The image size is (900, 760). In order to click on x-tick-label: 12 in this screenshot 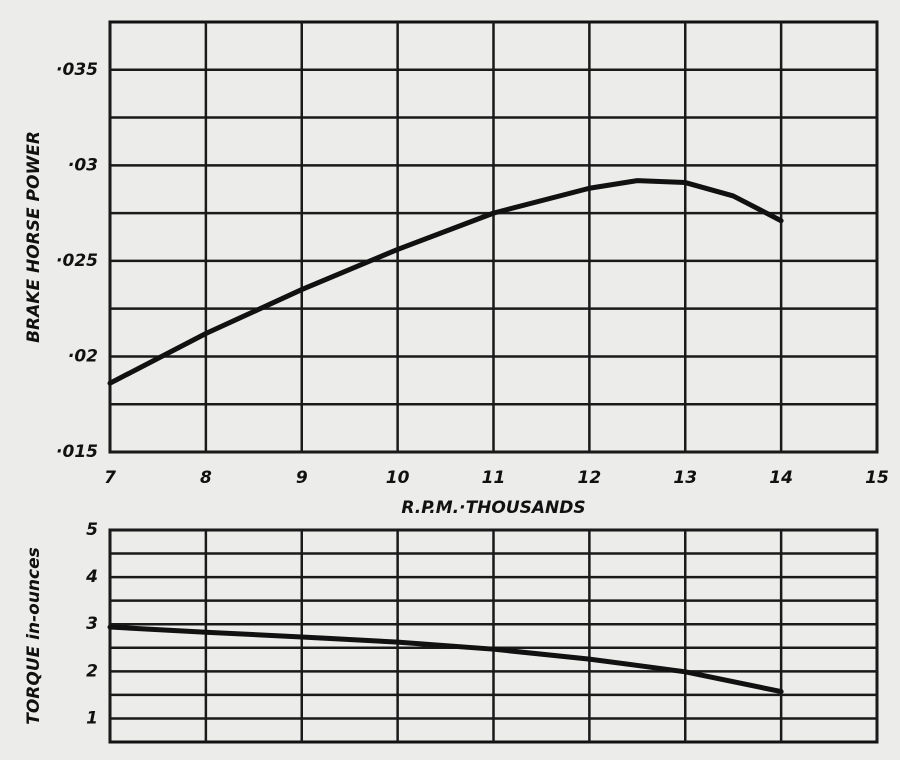, I will do `click(590, 478)`.